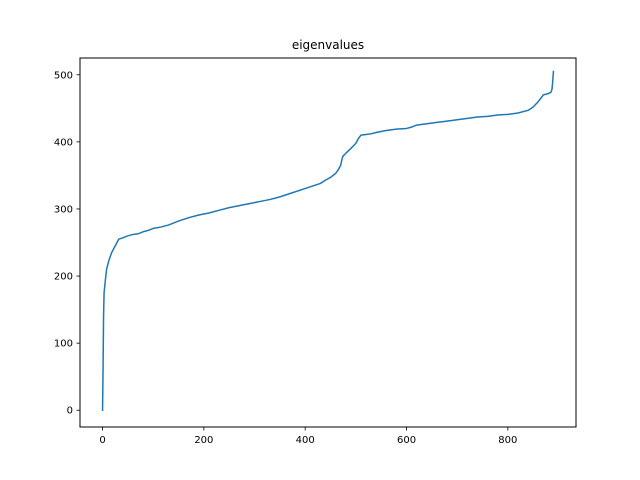 The image size is (640, 480). What do you see at coordinates (102, 440) in the screenshot?
I see `x-tick-label: 0` at bounding box center [102, 440].